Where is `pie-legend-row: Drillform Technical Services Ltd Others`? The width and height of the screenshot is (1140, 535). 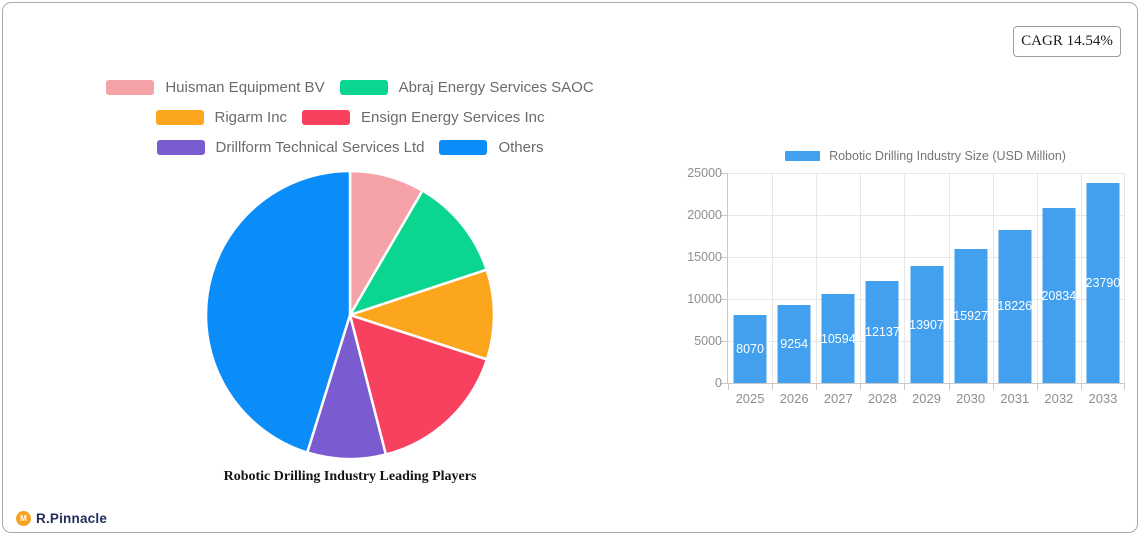
pie-legend-row: Drillform Technical Services Ltd Others is located at coordinates (350, 147).